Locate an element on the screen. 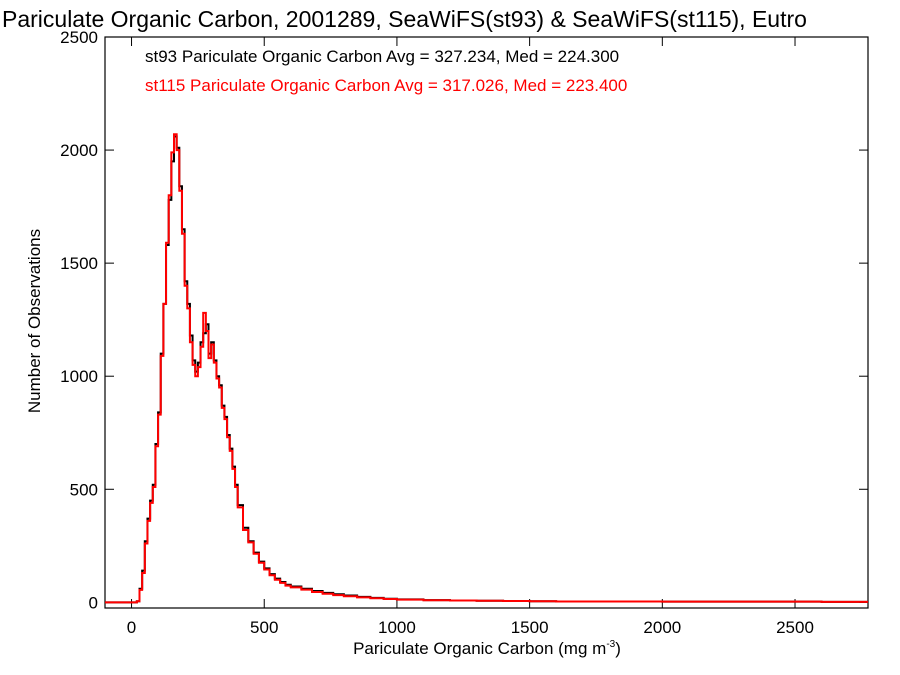  x-axis-label: Pariculate Organic Carbon (mg m-3) is located at coordinates (487, 648).